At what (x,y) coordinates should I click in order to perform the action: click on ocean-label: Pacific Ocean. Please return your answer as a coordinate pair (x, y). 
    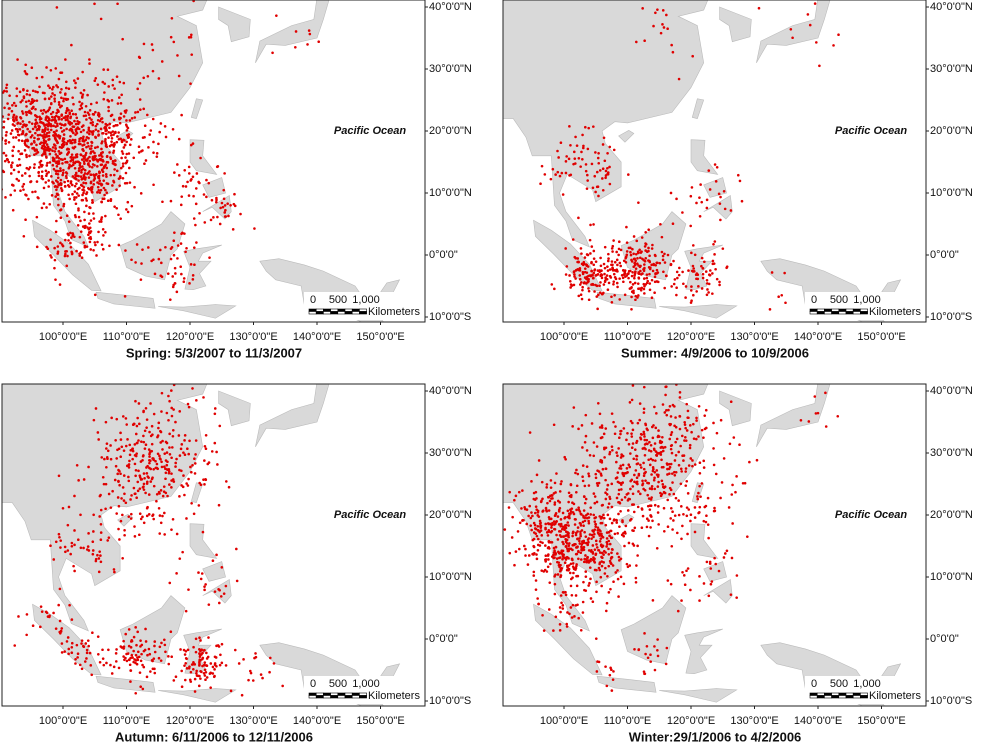
    Looking at the image, I should click on (871, 131).